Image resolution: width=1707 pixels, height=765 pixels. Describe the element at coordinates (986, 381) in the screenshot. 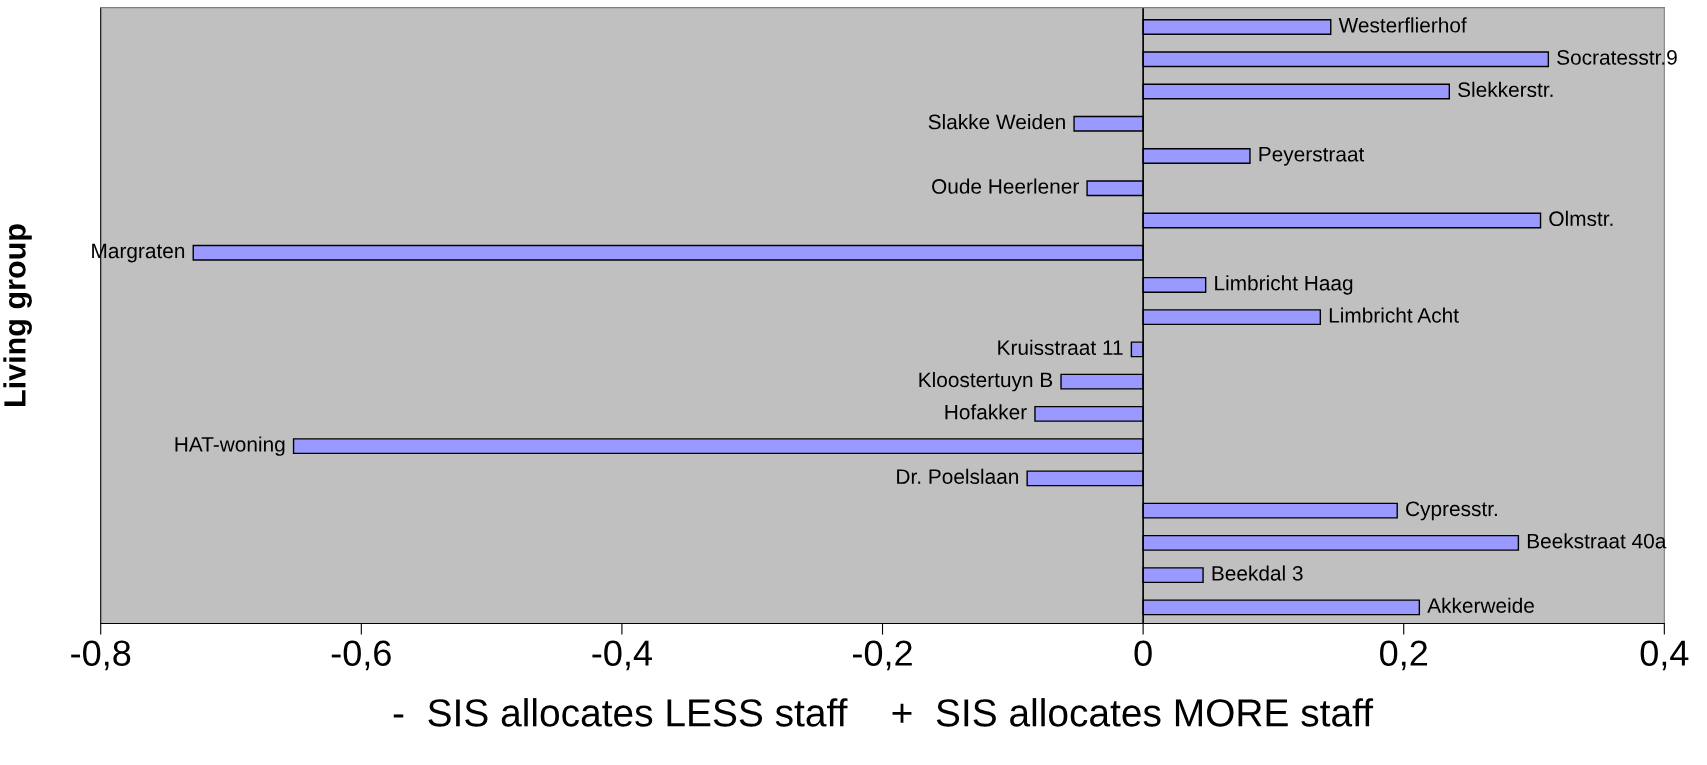

I see `y-tick-label: Kloostertuyn B` at that location.